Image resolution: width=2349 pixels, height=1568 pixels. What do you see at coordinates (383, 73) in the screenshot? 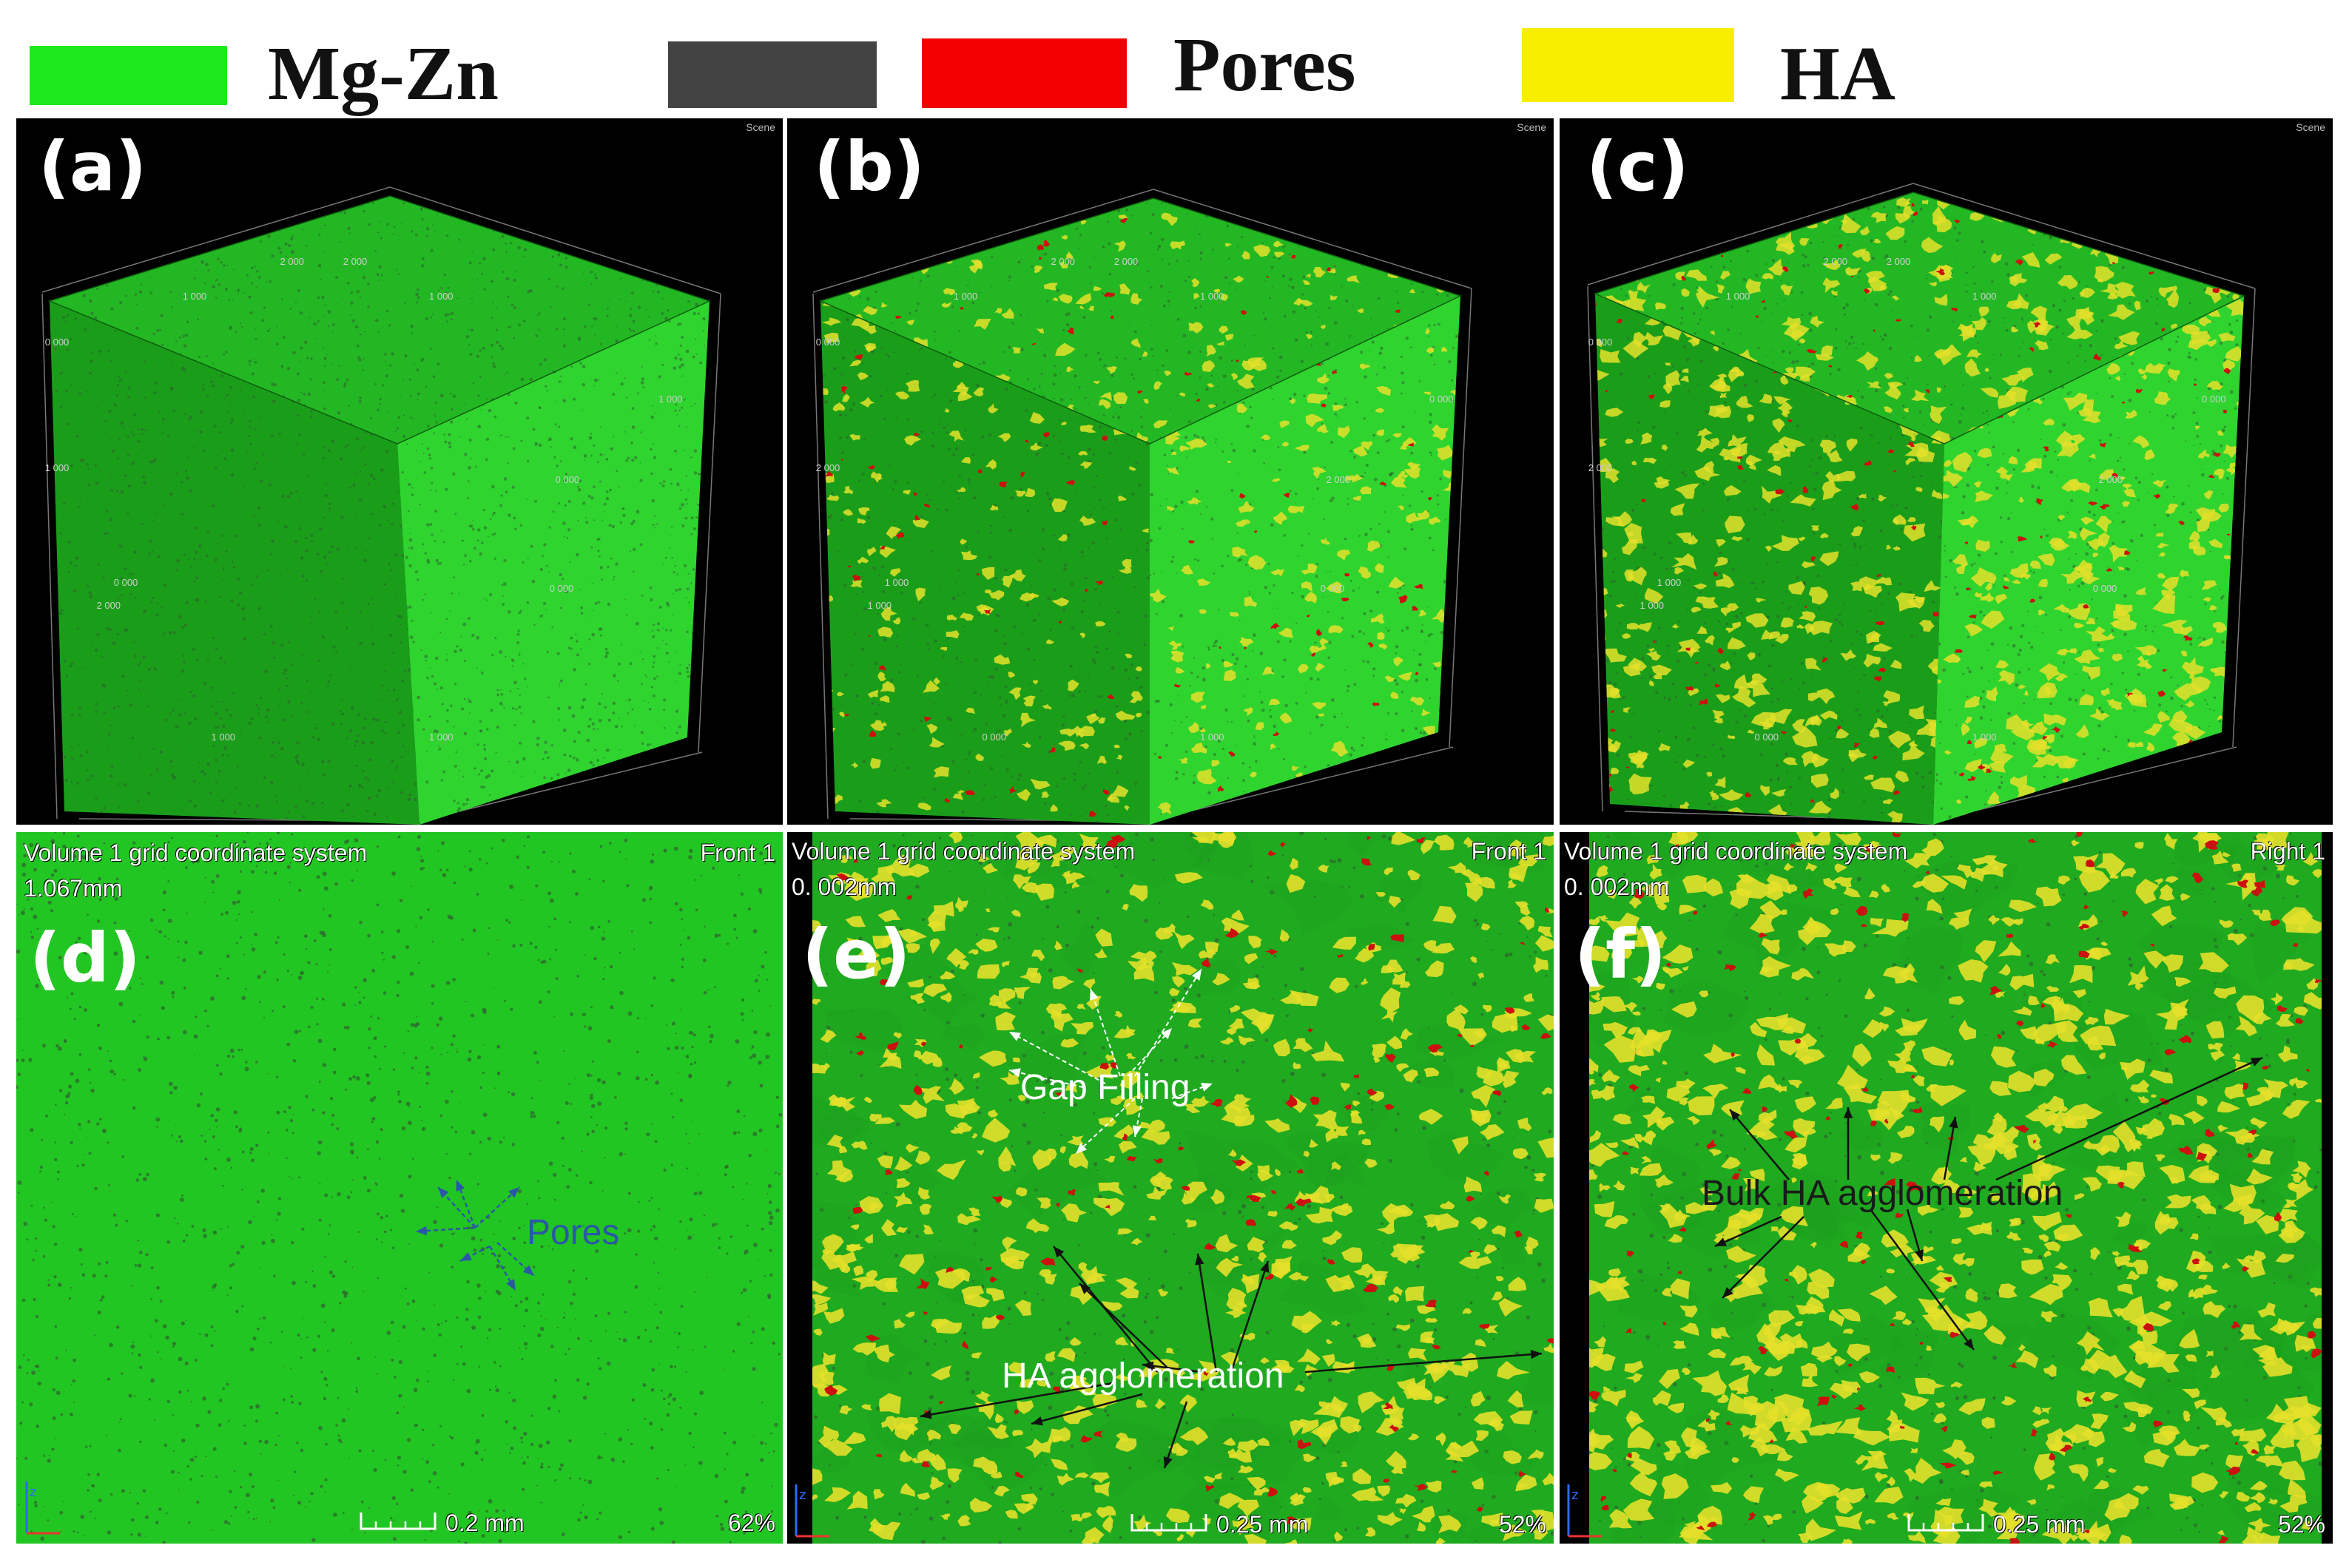
I see `legend-label-mg-zn: Mg-Zn` at bounding box center [383, 73].